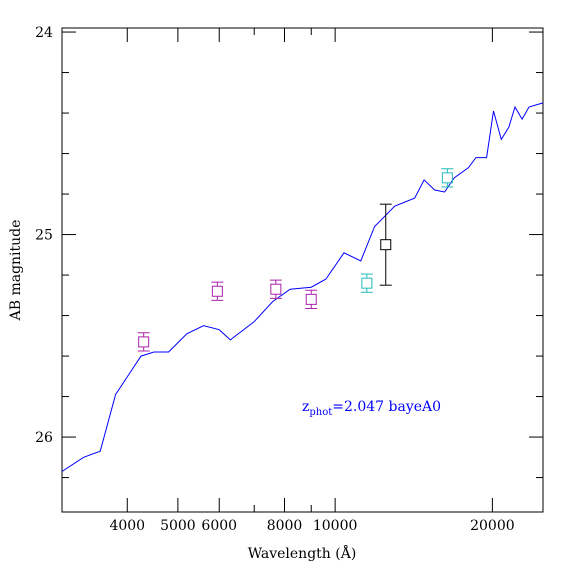 The image size is (574, 574). What do you see at coordinates (386, 407) in the screenshot?
I see `annotation-text: =2.047 bayeA0` at bounding box center [386, 407].